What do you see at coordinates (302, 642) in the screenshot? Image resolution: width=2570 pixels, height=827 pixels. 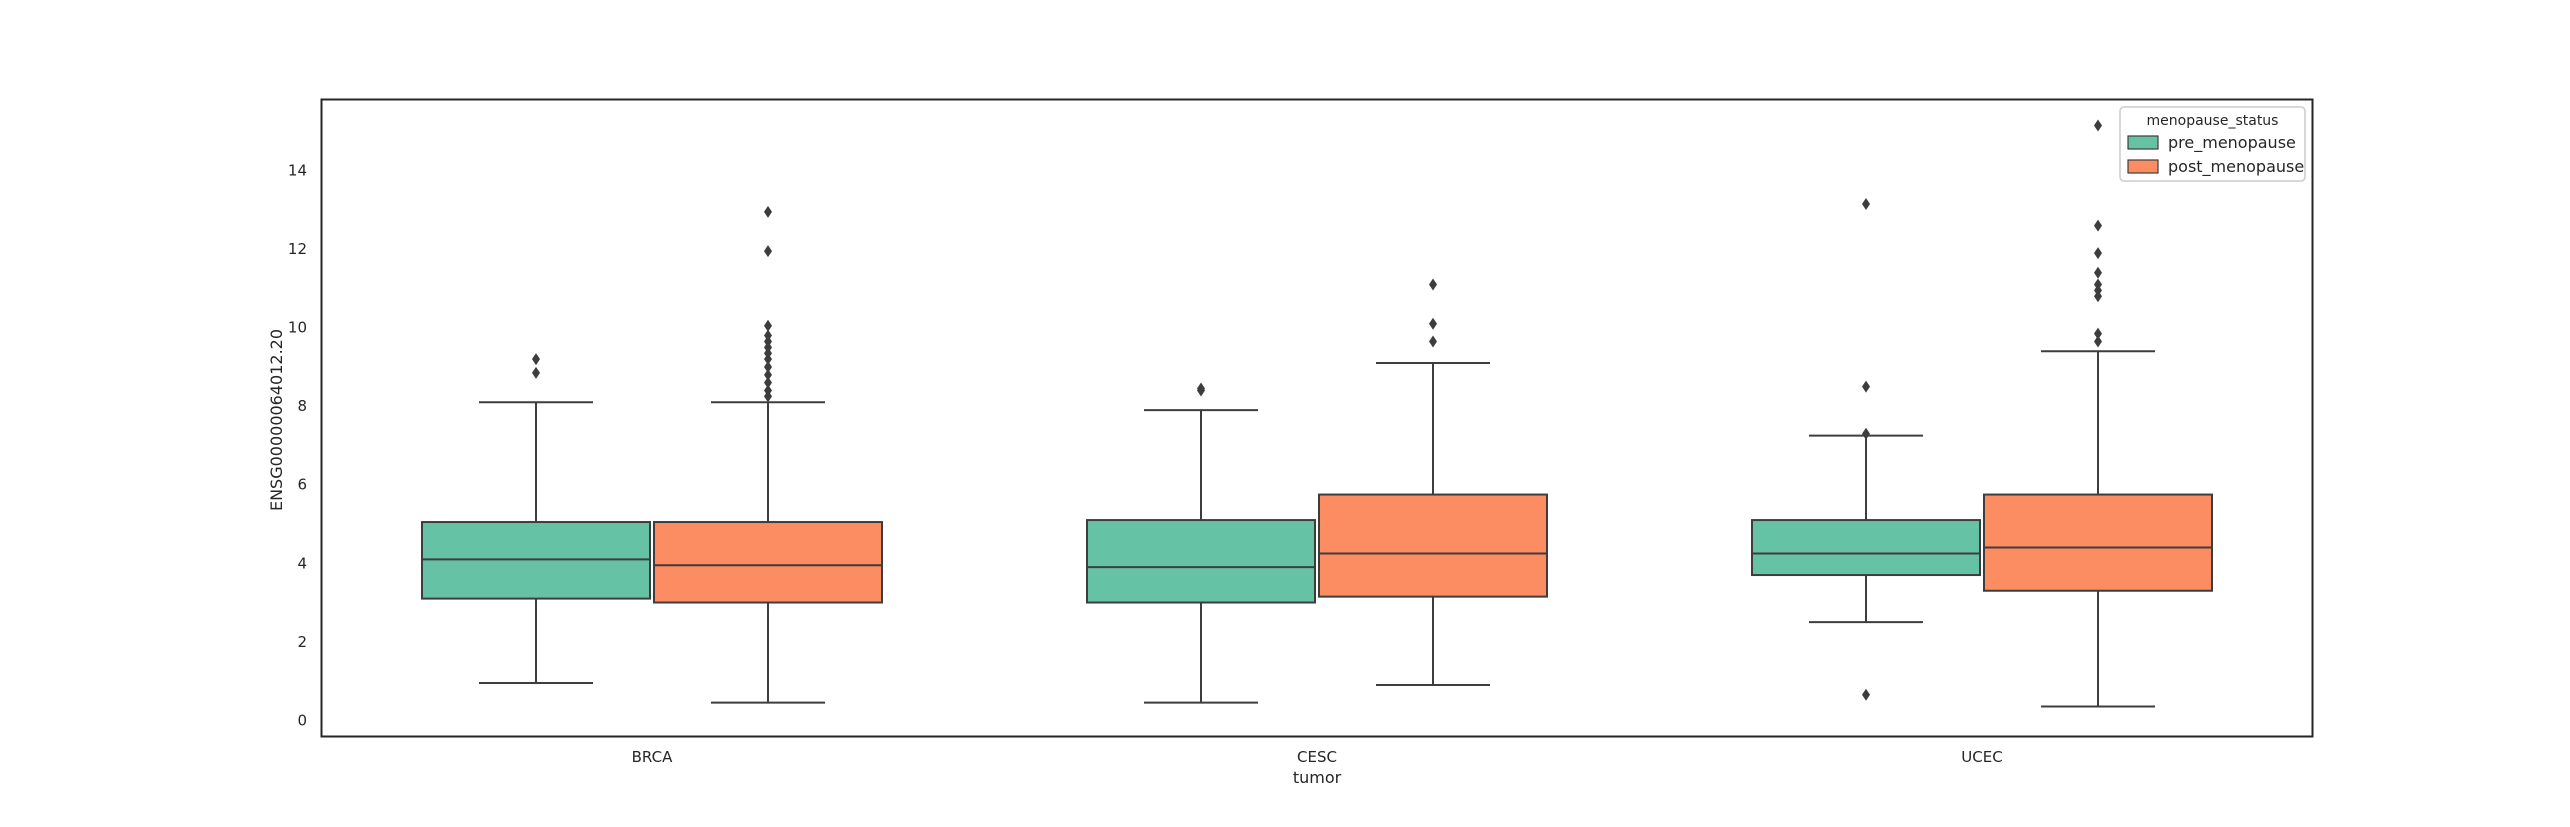 I see `y-tick-label: 2` at bounding box center [302, 642].